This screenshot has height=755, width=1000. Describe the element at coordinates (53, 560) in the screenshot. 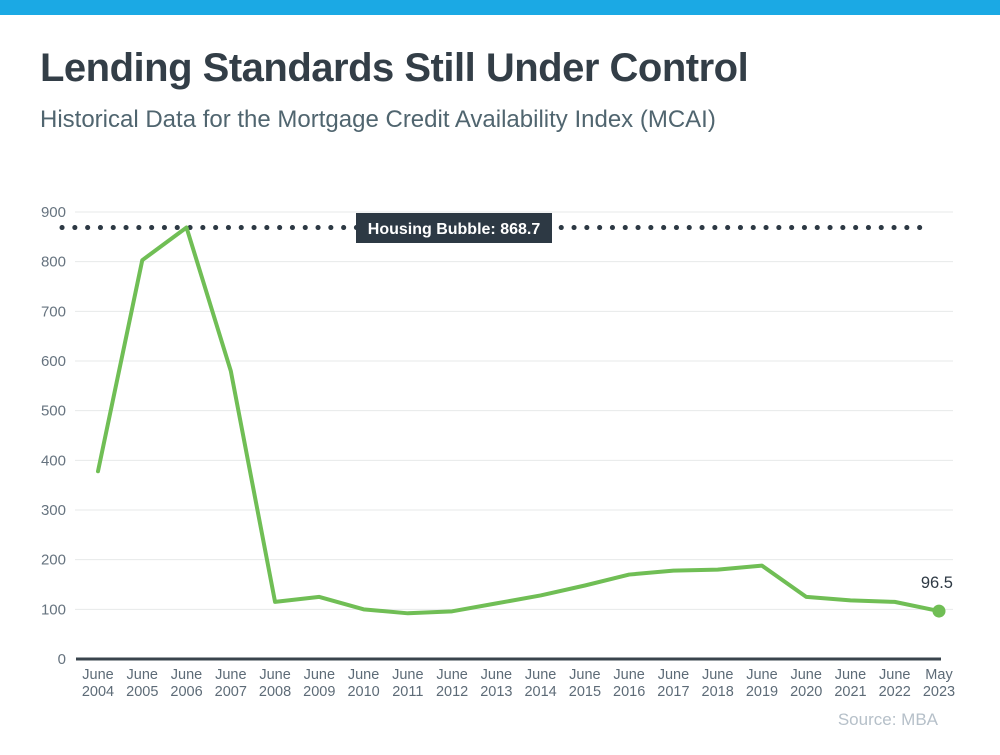

I see `svg-text: 200` at that location.